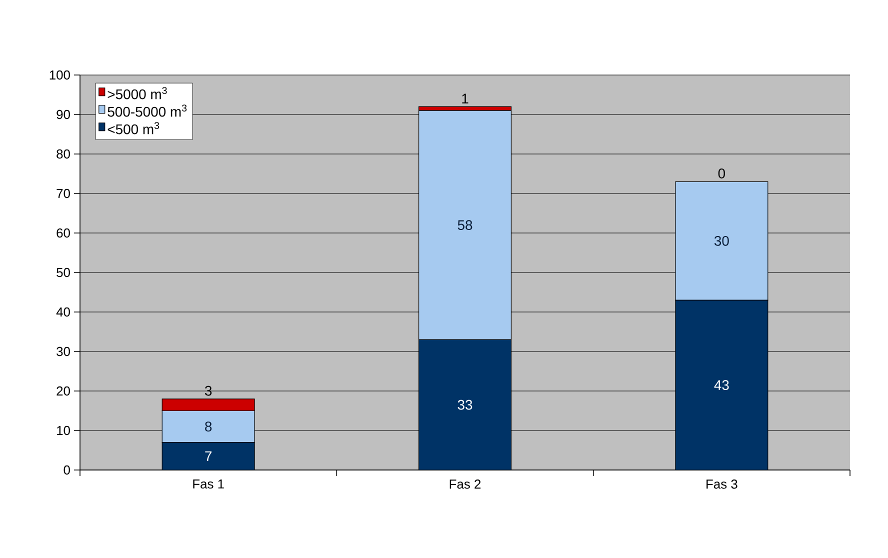 This screenshot has height=558, width=888. I want to click on legend-label: 500-5000 m$^{3}$, so click(147, 110).